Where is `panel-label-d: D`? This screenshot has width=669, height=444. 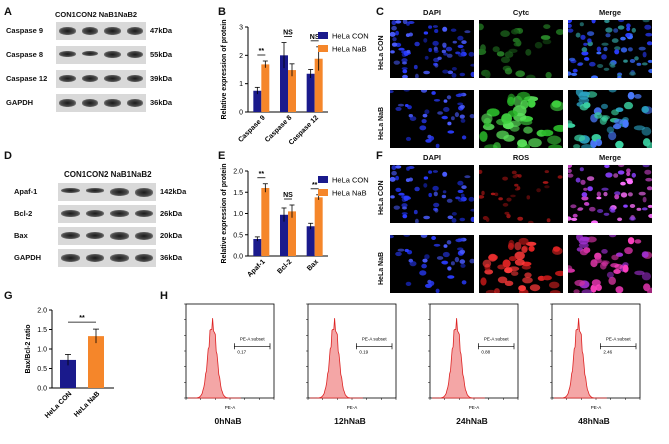
panel-label-d: D is located at coordinates (8, 156).